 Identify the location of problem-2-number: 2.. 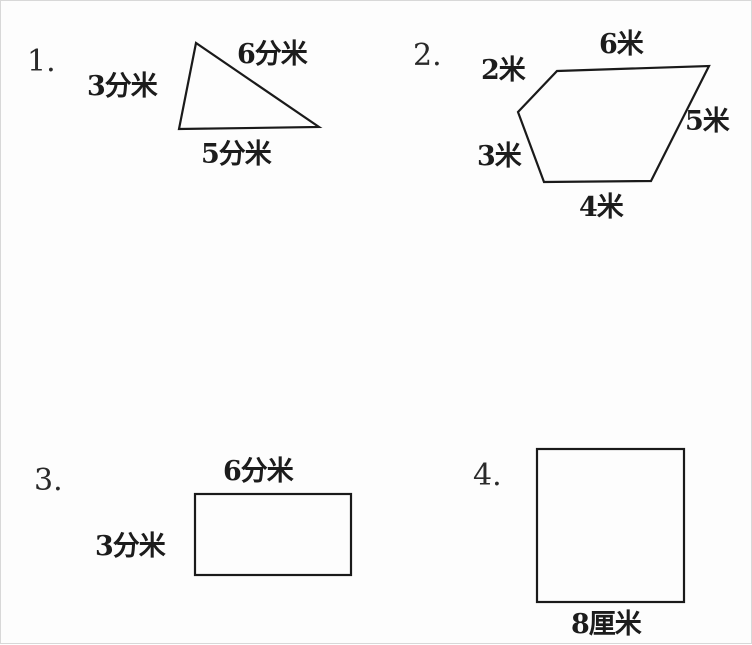
(427, 55).